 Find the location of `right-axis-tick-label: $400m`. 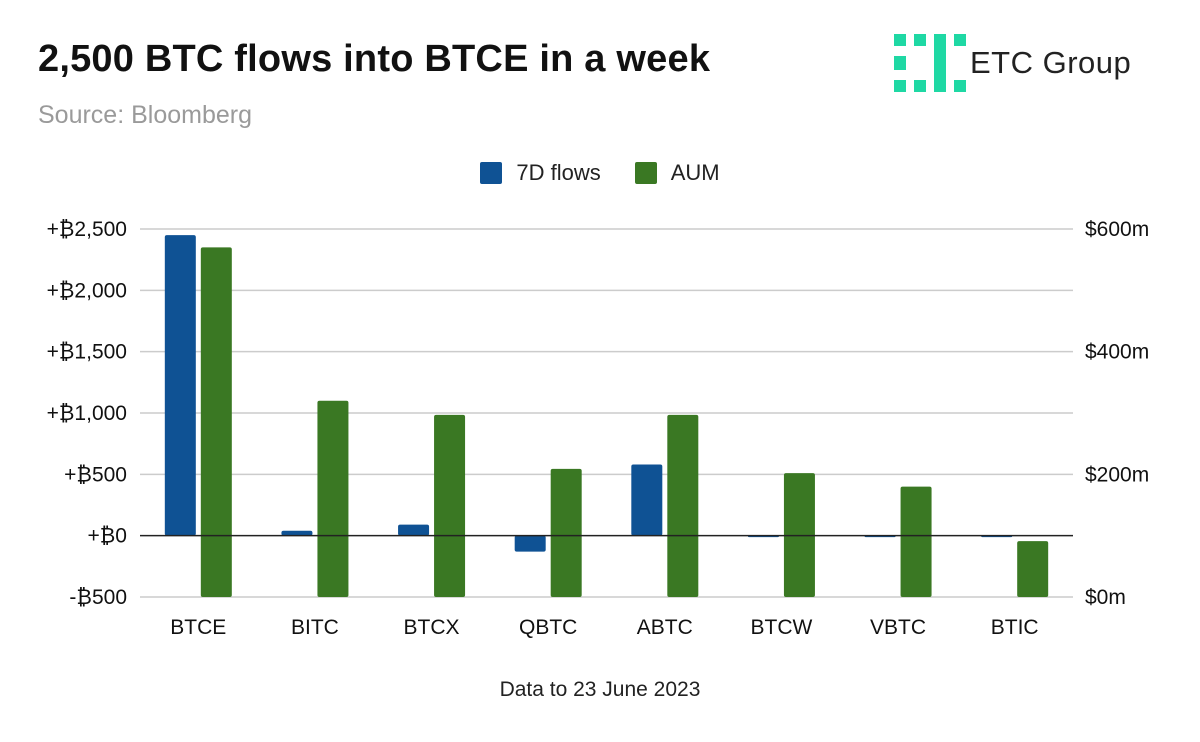

right-axis-tick-label: $400m is located at coordinates (1117, 352).